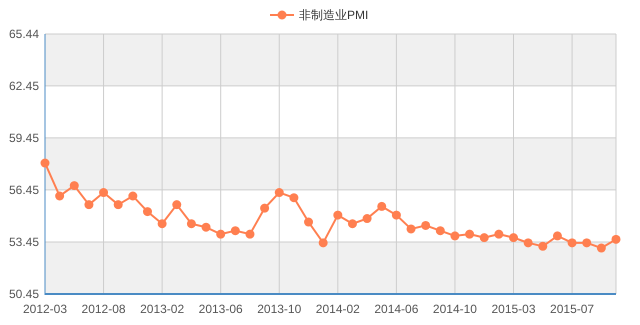 This screenshot has width=640, height=325. Describe the element at coordinates (221, 309) in the screenshot. I see `x-tick-label: 2013-06` at that location.